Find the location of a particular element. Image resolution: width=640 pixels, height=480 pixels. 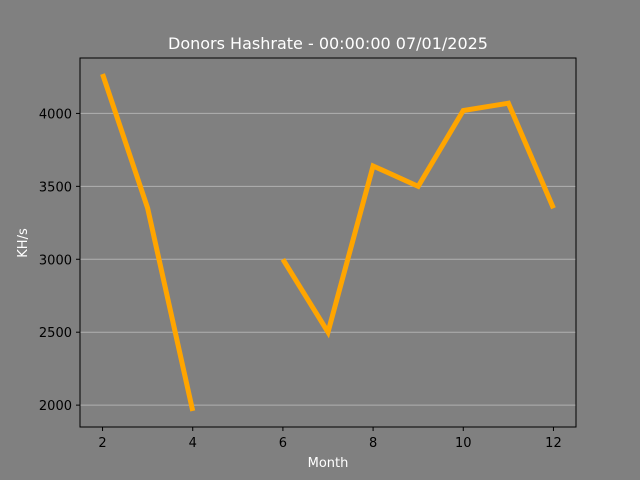

x-tick-label: 2 is located at coordinates (102, 443).